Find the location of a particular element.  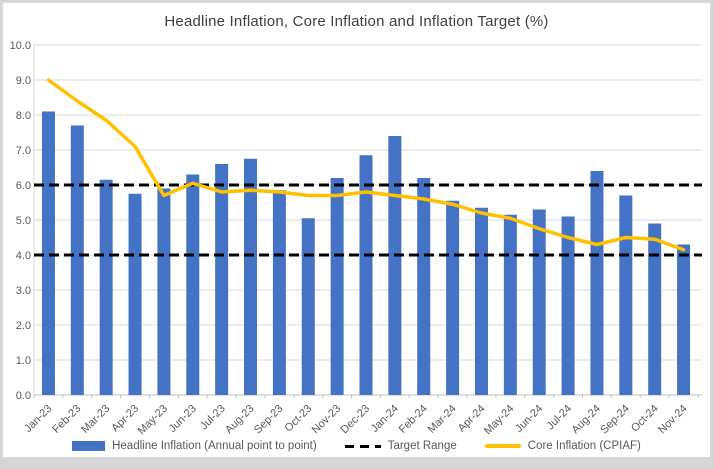

x-axis-label: Dec-23 is located at coordinates (356, 420).